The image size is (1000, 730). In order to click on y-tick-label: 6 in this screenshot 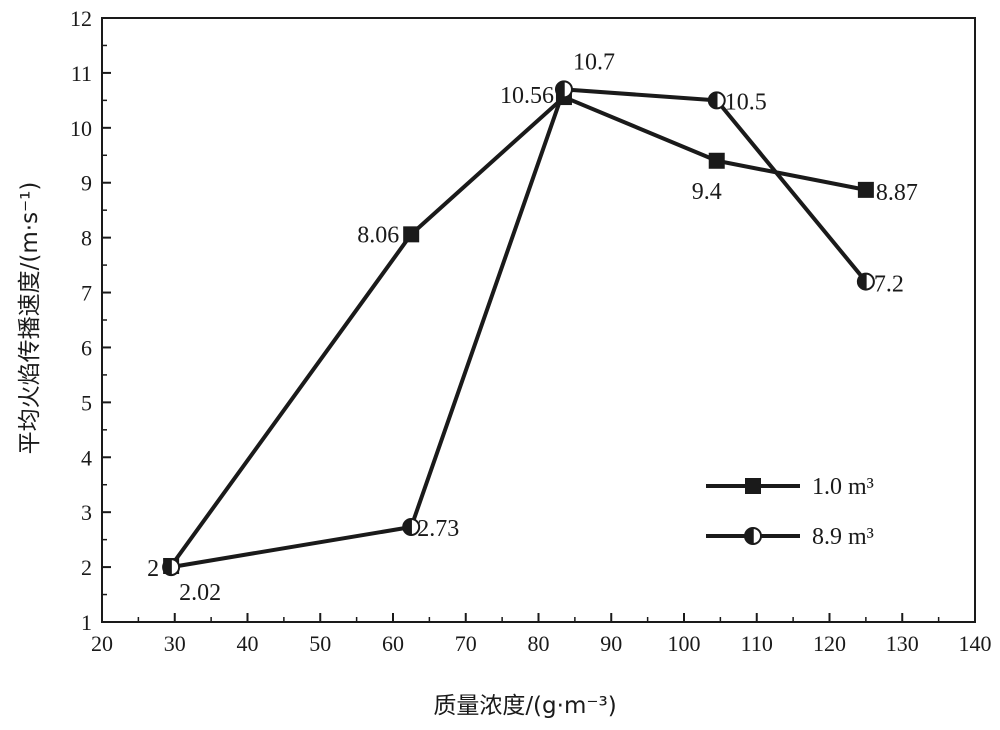, I will do `click(86, 347)`.